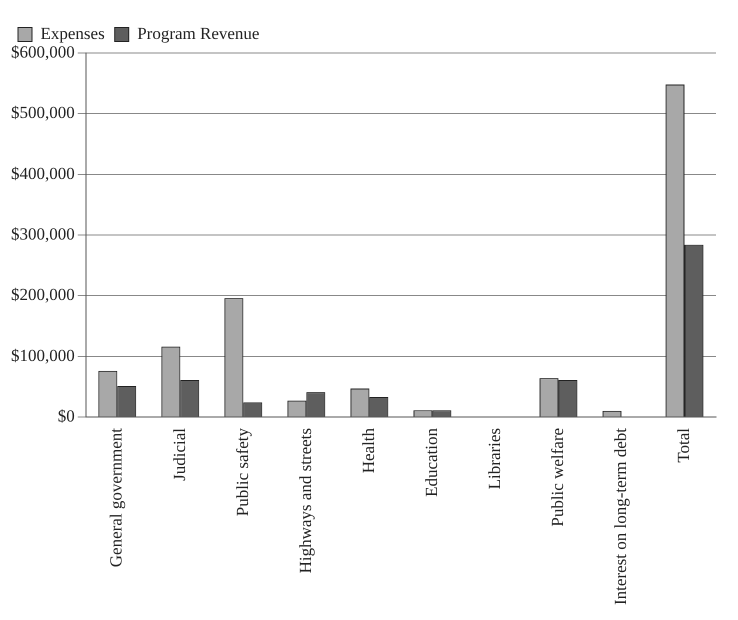 Image resolution: width=738 pixels, height=620 pixels. What do you see at coordinates (620, 516) in the screenshot?
I see `x-tick-label: Interest on long-term debt` at bounding box center [620, 516].